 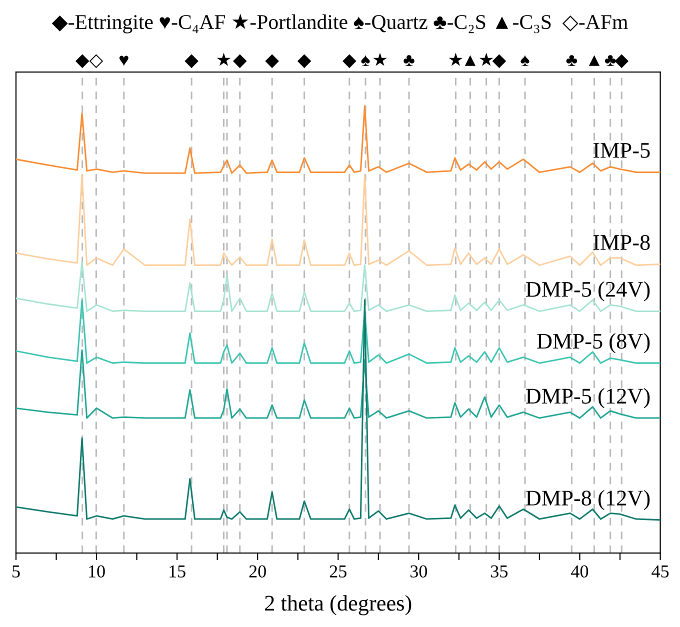 What do you see at coordinates (588, 291) in the screenshot?
I see `series-label: DMP-5 (24V)` at bounding box center [588, 291].